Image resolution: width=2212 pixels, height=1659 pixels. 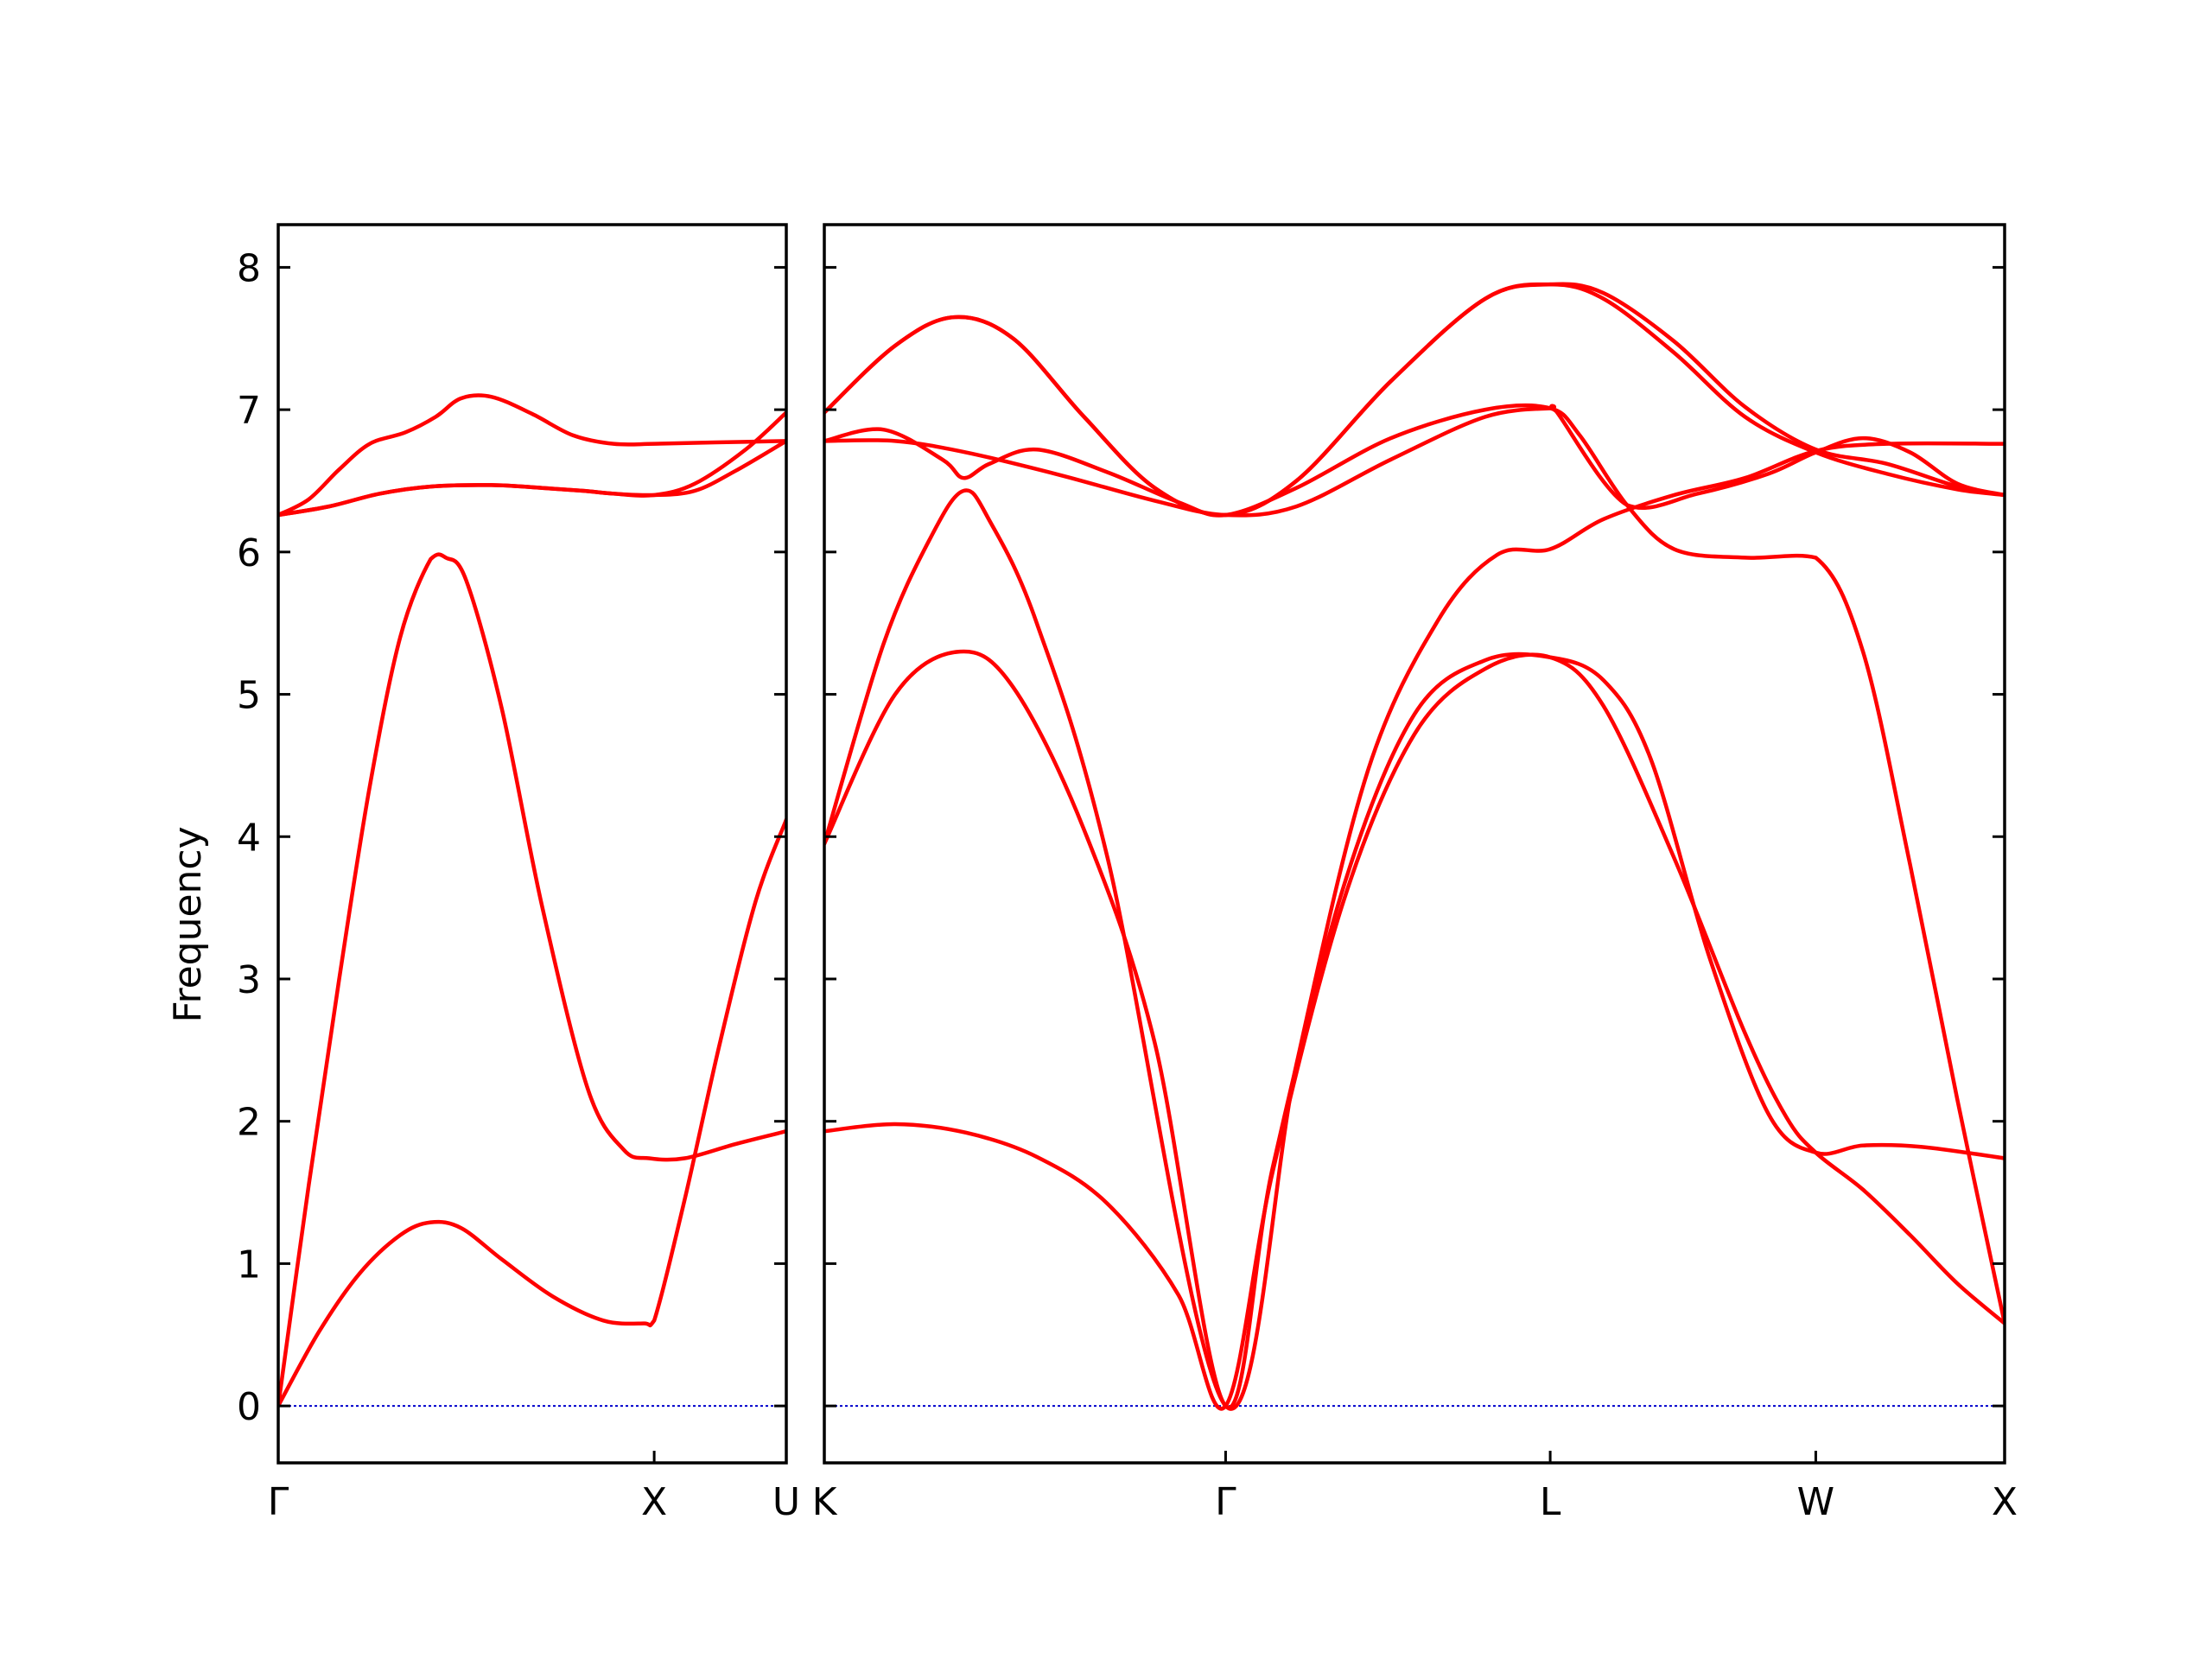 What do you see at coordinates (249, 696) in the screenshot?
I see `y-tick-label: 5` at bounding box center [249, 696].